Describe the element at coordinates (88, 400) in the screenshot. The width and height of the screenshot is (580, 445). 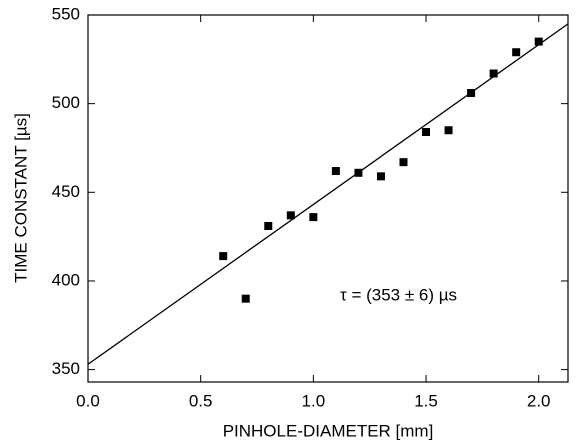
I see `x-tick-label: 0.0` at that location.